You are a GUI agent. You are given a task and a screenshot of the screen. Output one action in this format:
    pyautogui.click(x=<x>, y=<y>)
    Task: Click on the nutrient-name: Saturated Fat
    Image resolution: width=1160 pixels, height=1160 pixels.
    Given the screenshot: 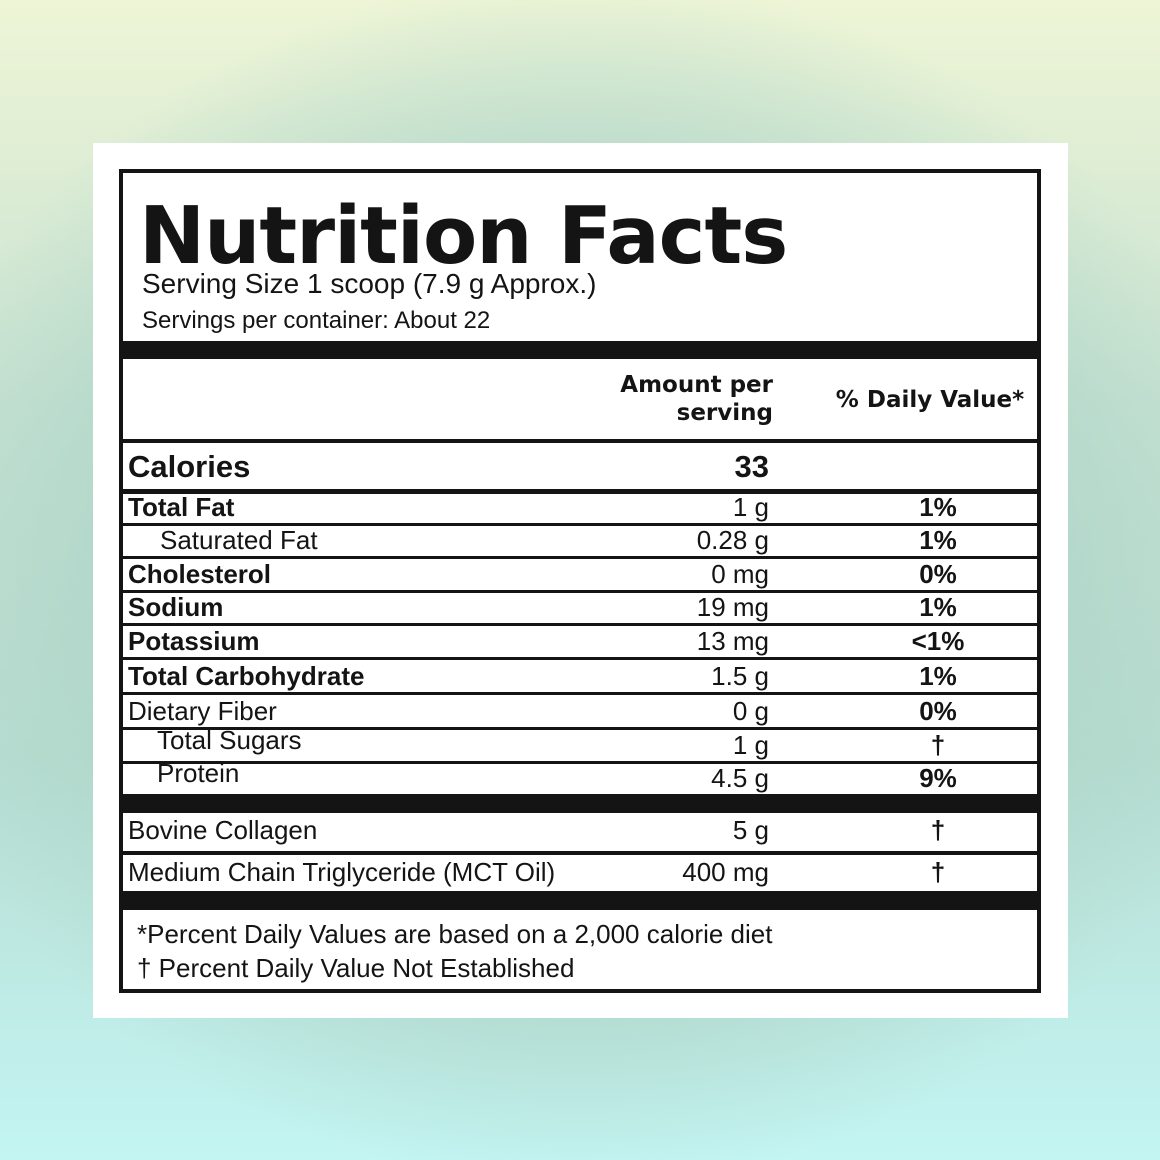 What is the action you would take?
    pyautogui.click(x=239, y=540)
    